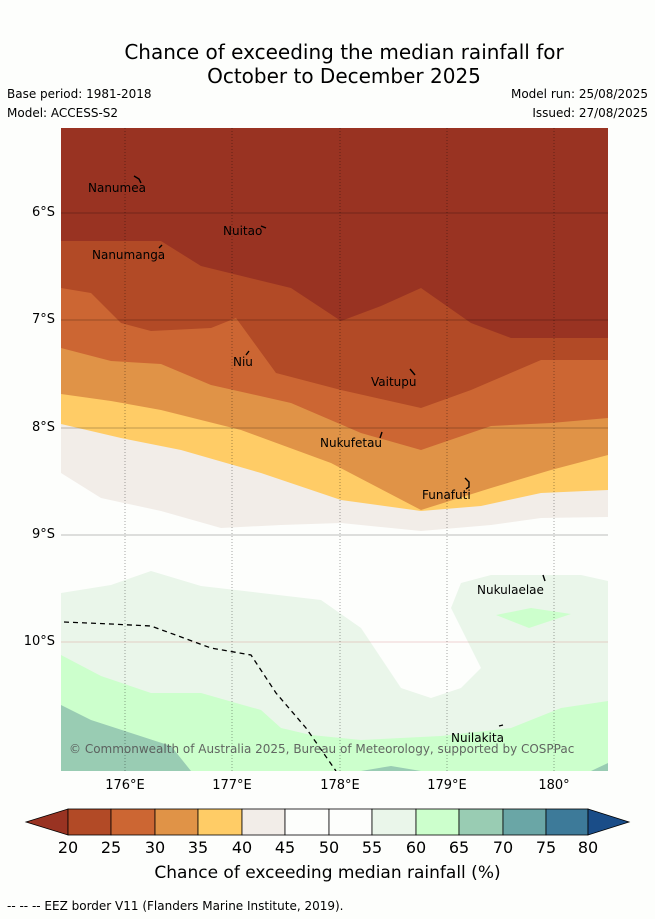  I want to click on lat-label-6s: 6°S, so click(43, 212).